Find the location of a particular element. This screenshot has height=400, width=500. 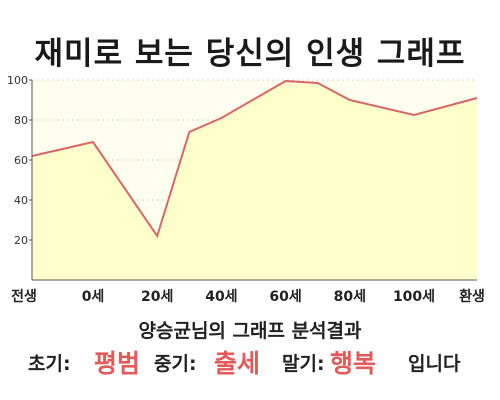

x-tick-label-4: 60세 is located at coordinates (285, 297).